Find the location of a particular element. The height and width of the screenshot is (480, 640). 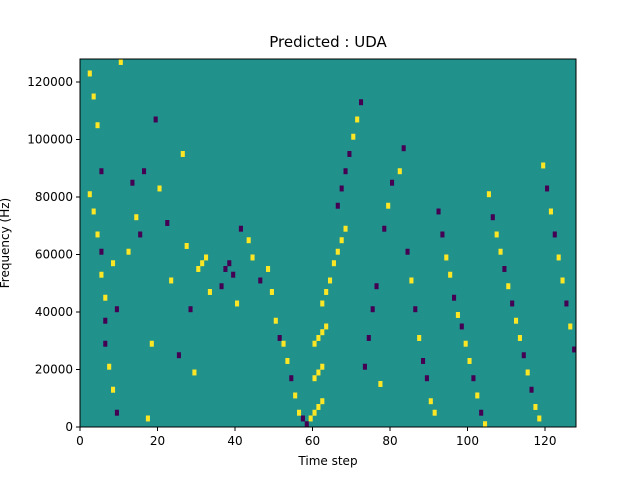

y-tick-label: 100000 is located at coordinates (50, 140).